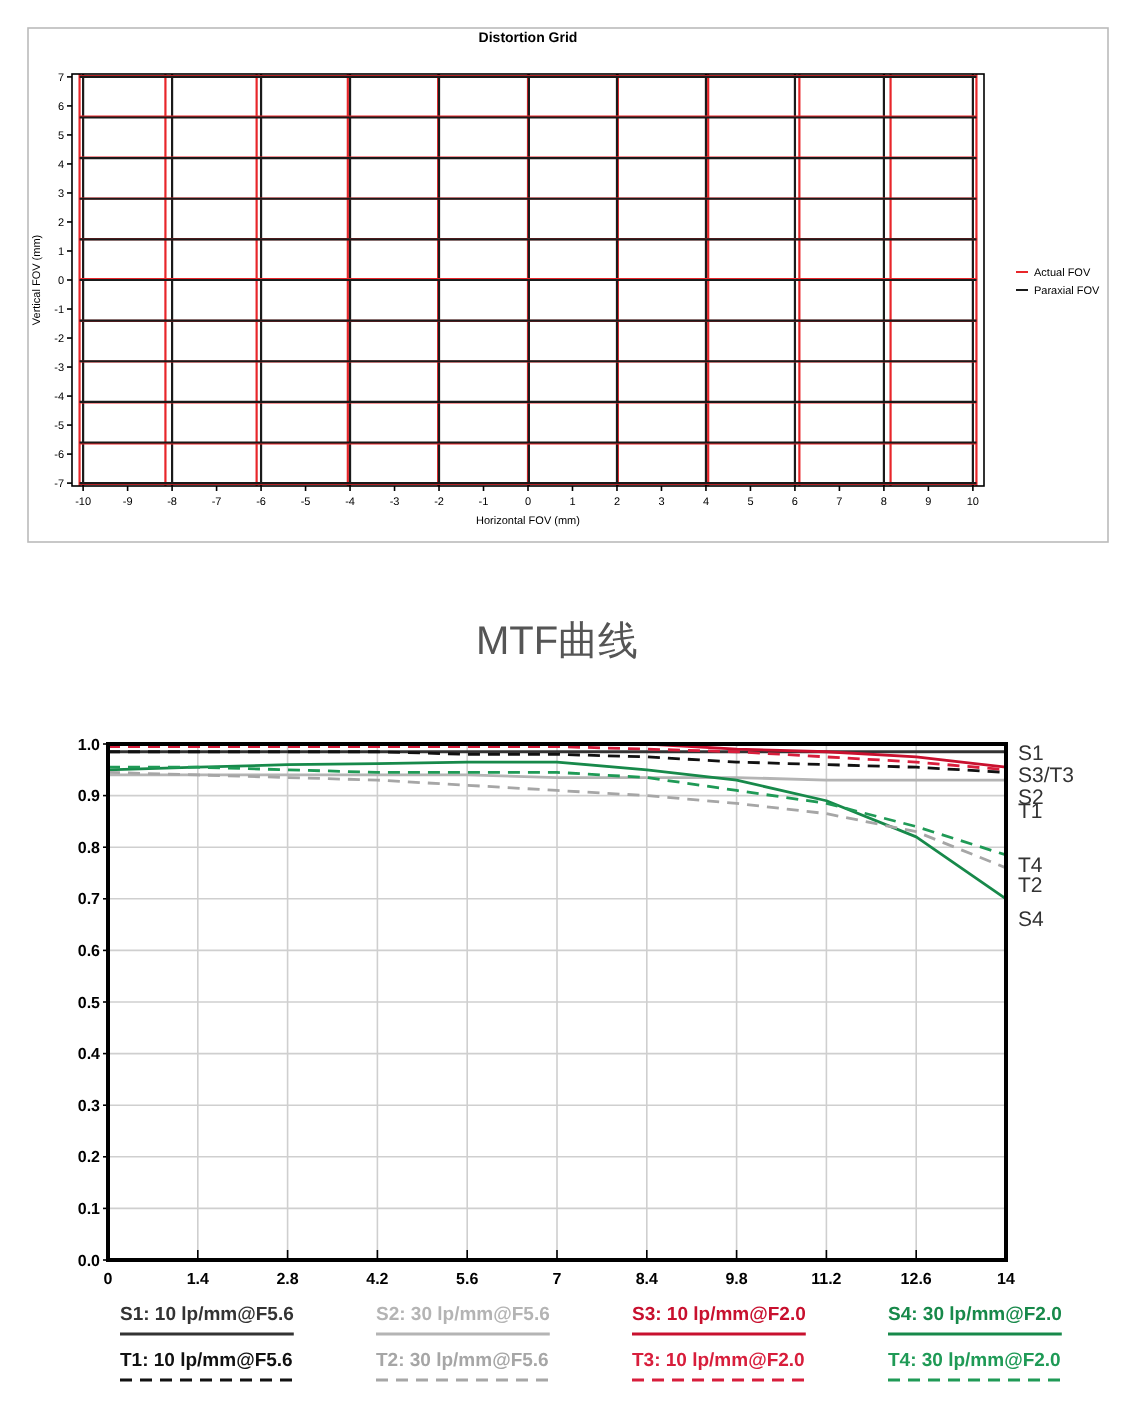 The width and height of the screenshot is (1132, 1414). I want to click on y-tick-label: 0.0, so click(89, 1260).